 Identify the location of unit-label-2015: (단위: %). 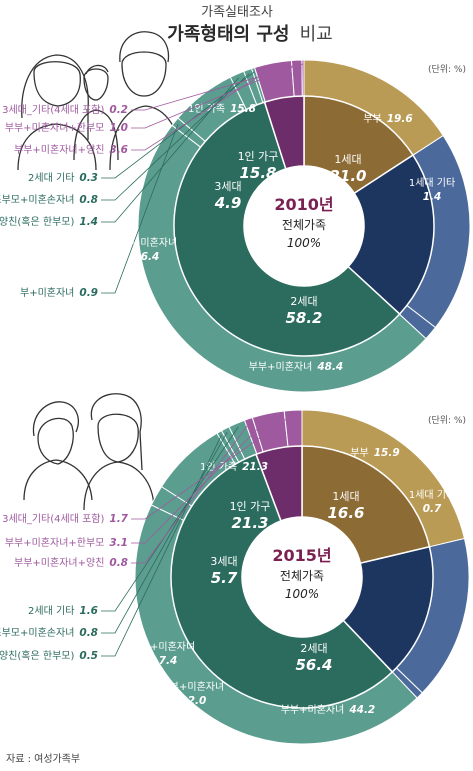
(447, 420).